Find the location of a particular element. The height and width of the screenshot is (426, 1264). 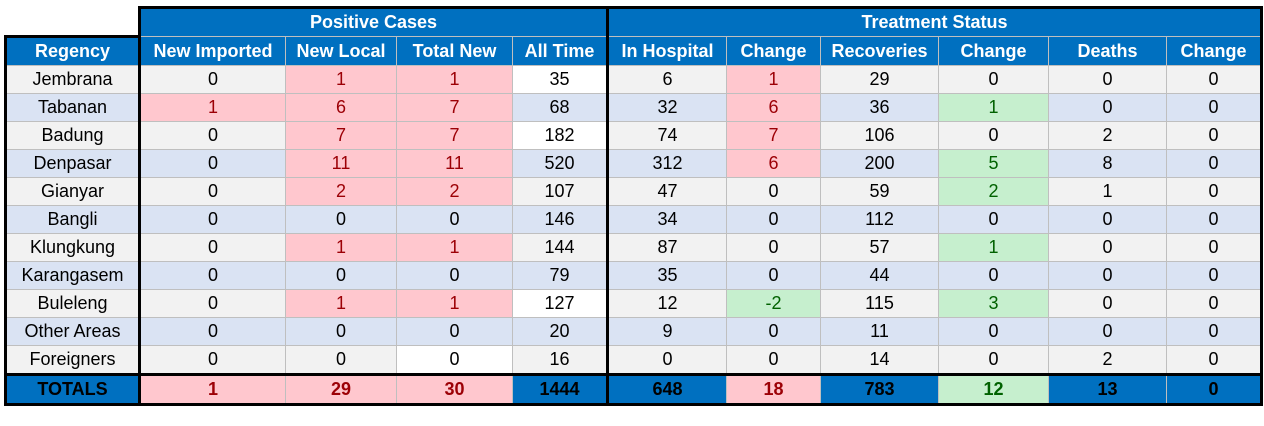

data-cell: 59 is located at coordinates (879, 191).